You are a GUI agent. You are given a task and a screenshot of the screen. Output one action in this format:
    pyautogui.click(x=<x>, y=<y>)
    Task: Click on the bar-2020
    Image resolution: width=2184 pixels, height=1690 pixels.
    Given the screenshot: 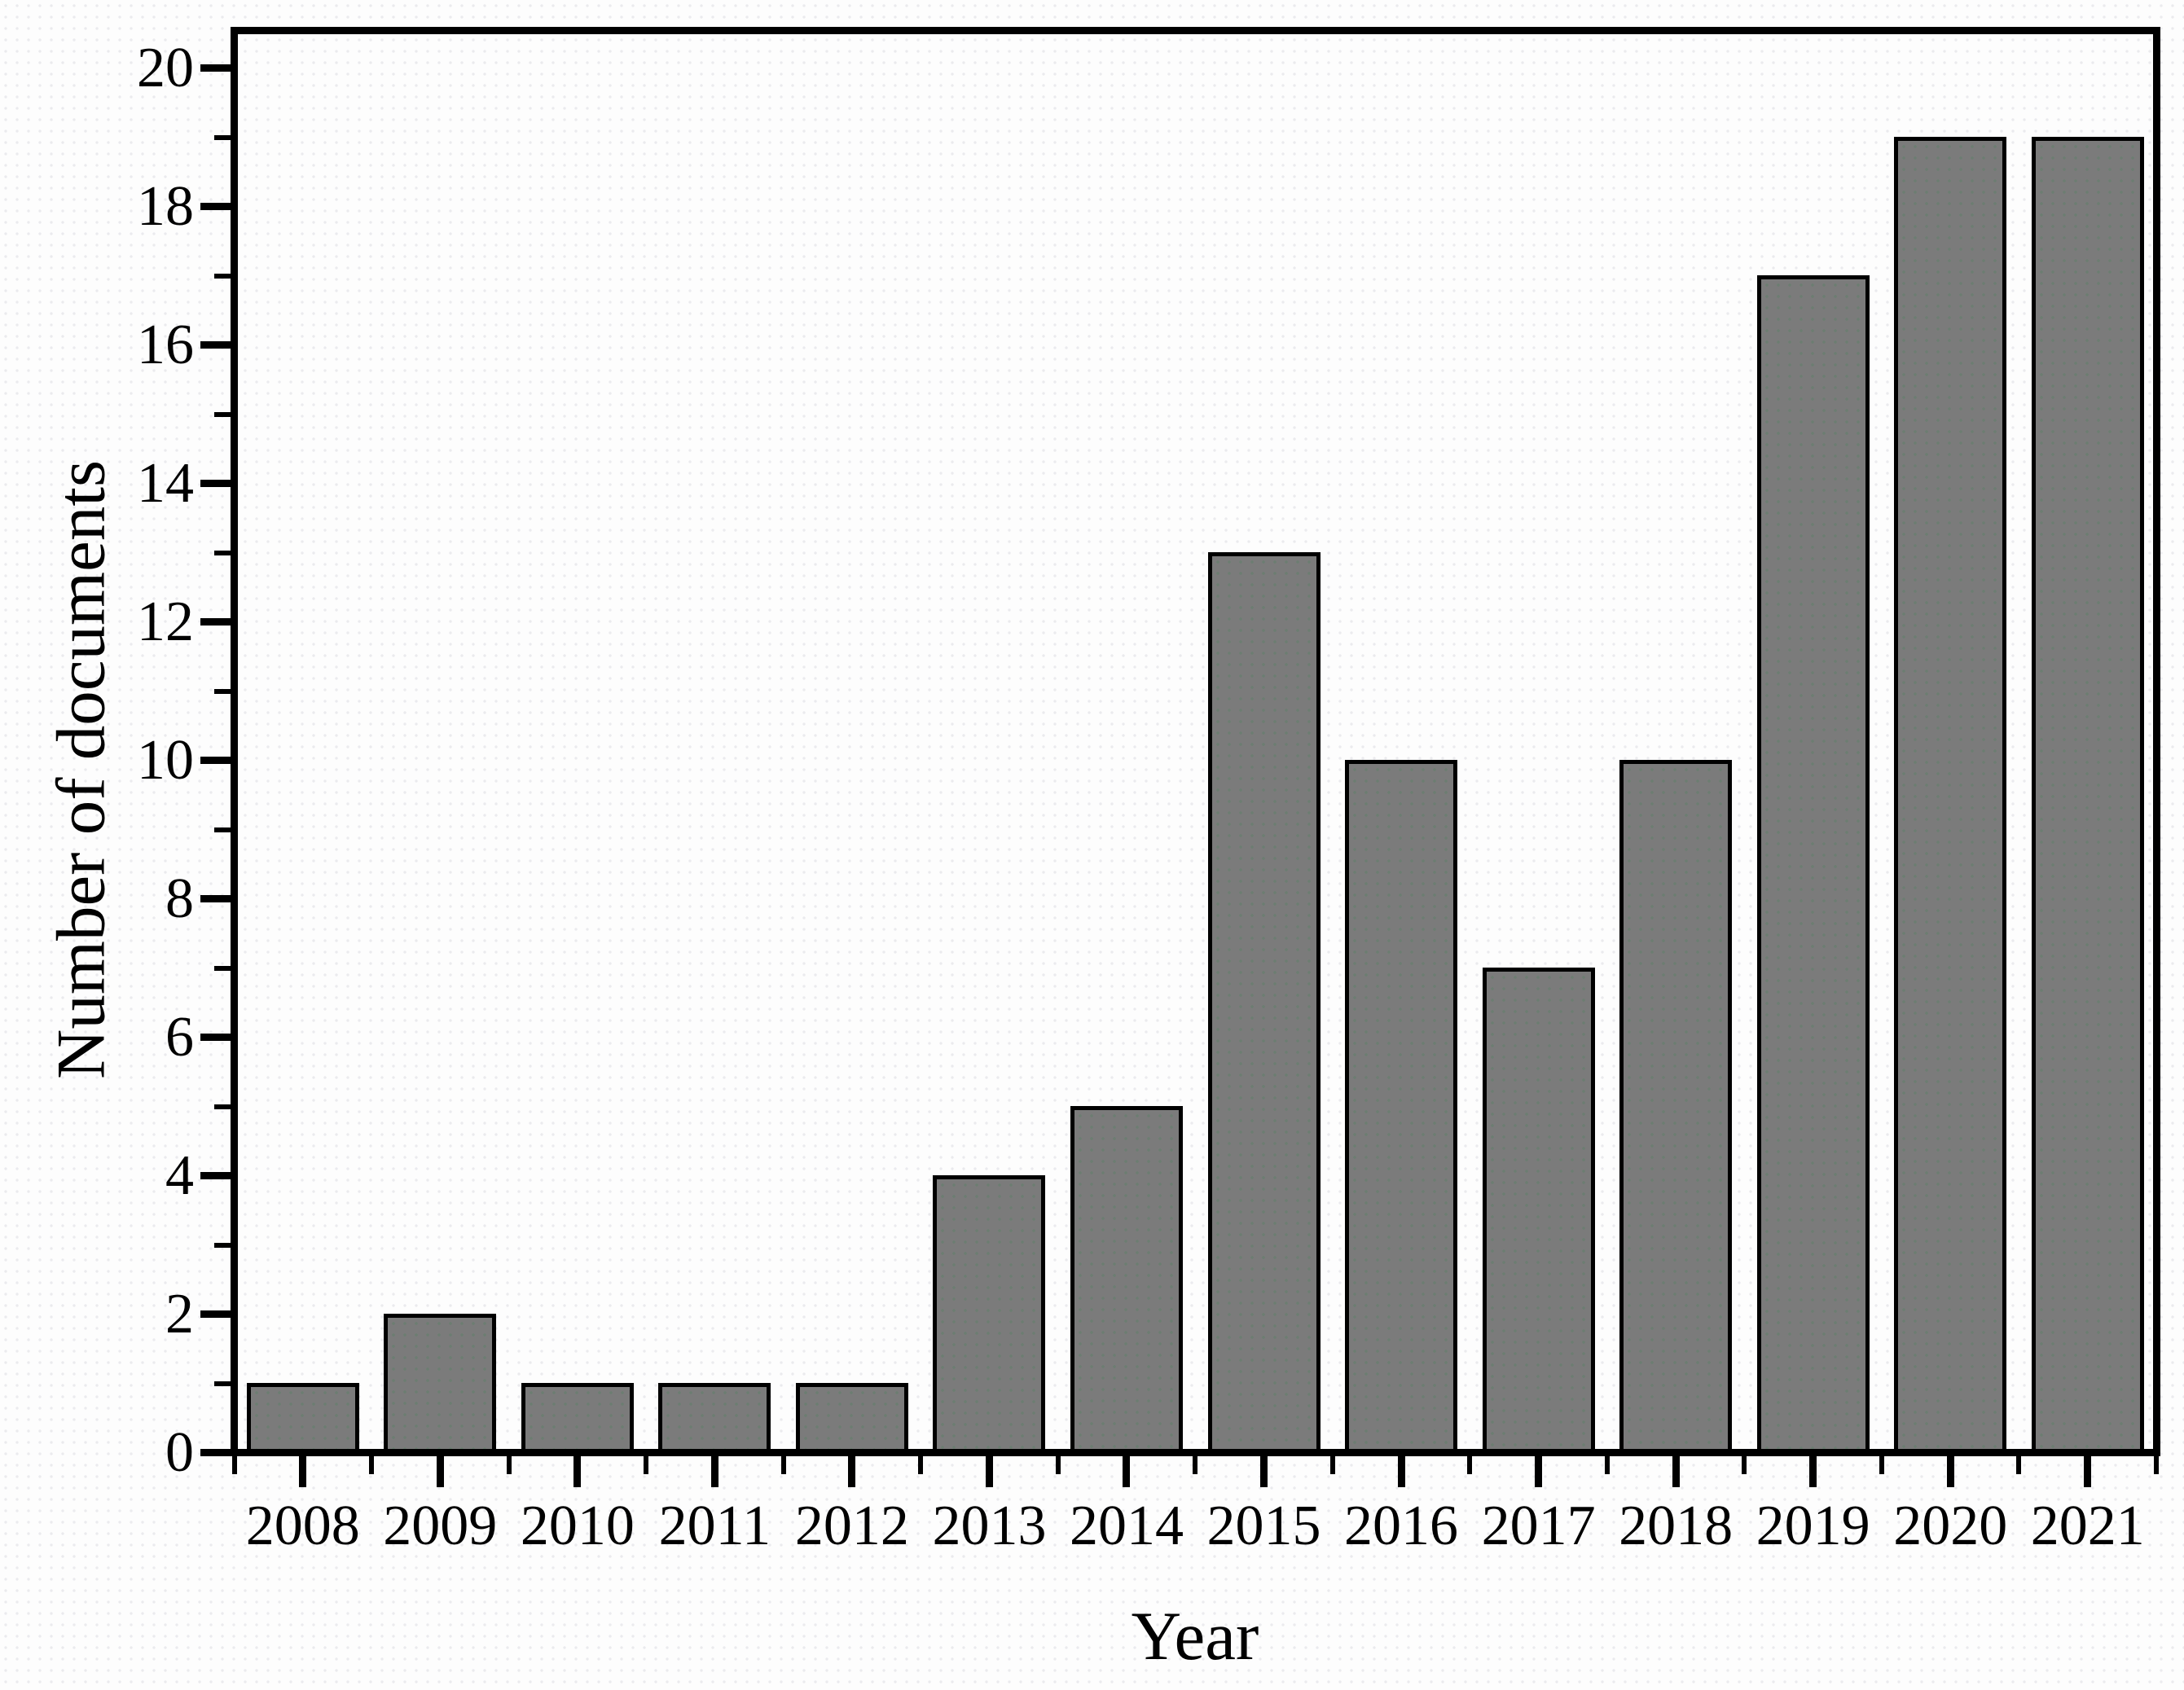 What is the action you would take?
    pyautogui.click(x=1950, y=793)
    